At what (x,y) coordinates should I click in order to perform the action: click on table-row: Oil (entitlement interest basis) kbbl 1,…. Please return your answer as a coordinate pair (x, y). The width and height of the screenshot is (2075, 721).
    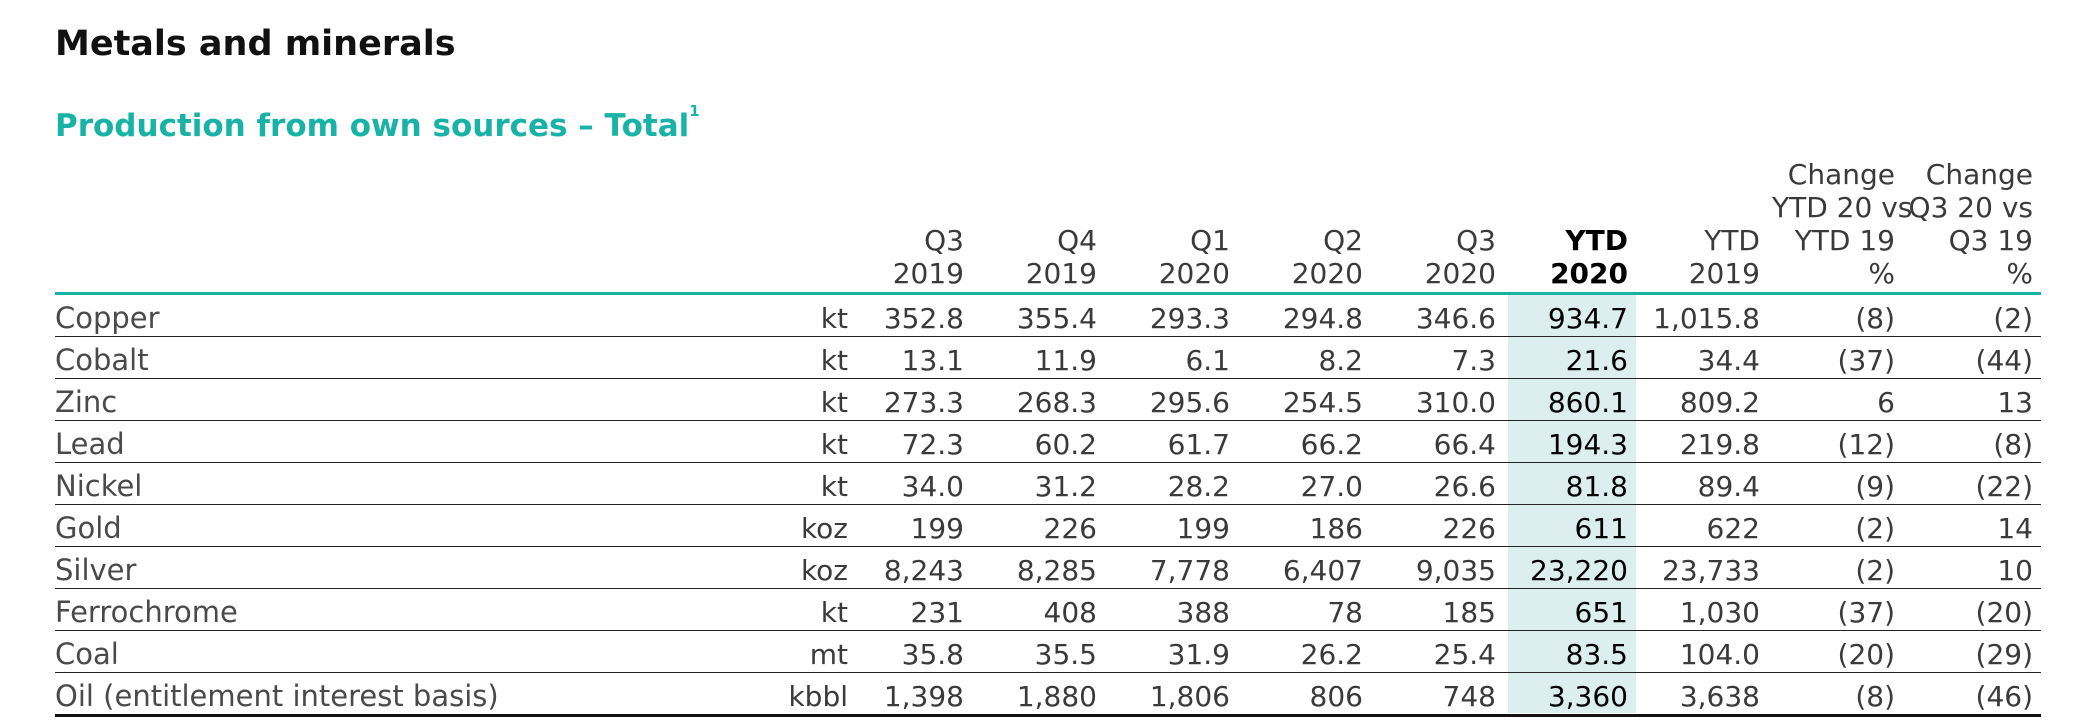
    Looking at the image, I should click on (1048, 694).